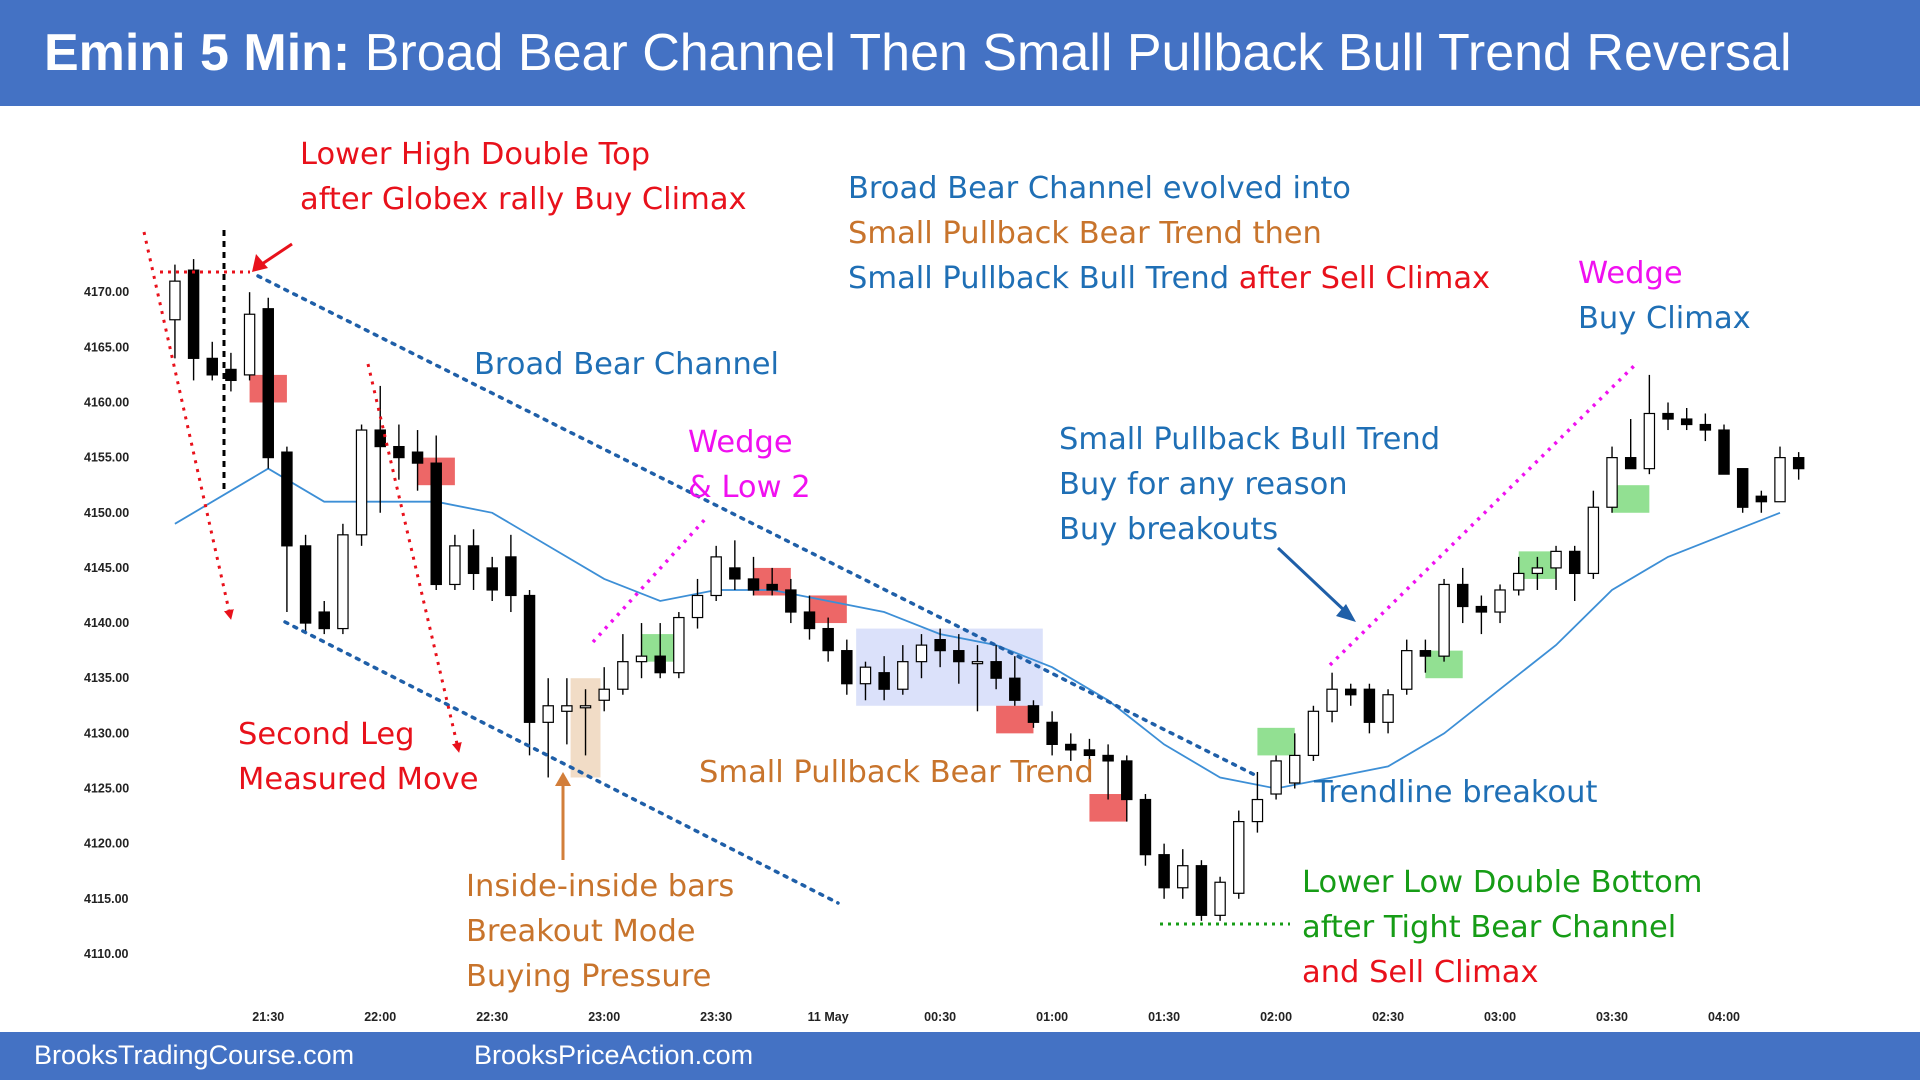  I want to click on wedge-low2-line, so click(650, 579).